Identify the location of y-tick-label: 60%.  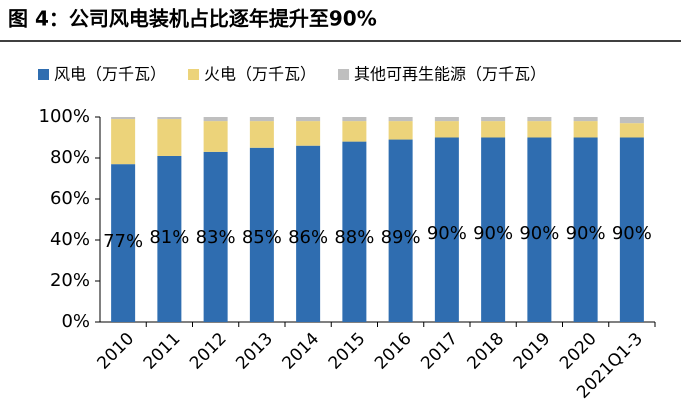
(70, 198).